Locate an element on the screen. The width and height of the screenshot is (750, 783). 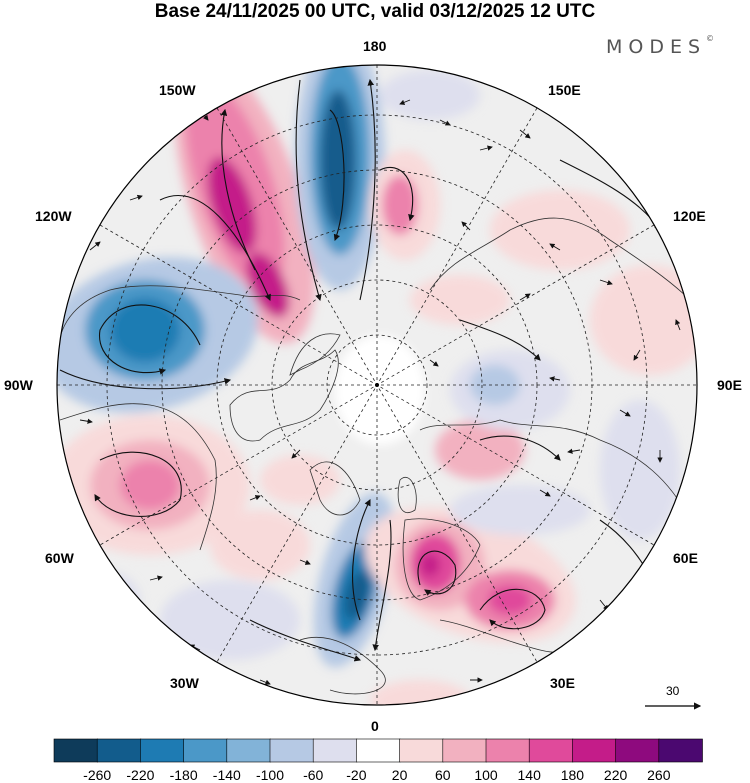
colorbar is located at coordinates (378, 750).